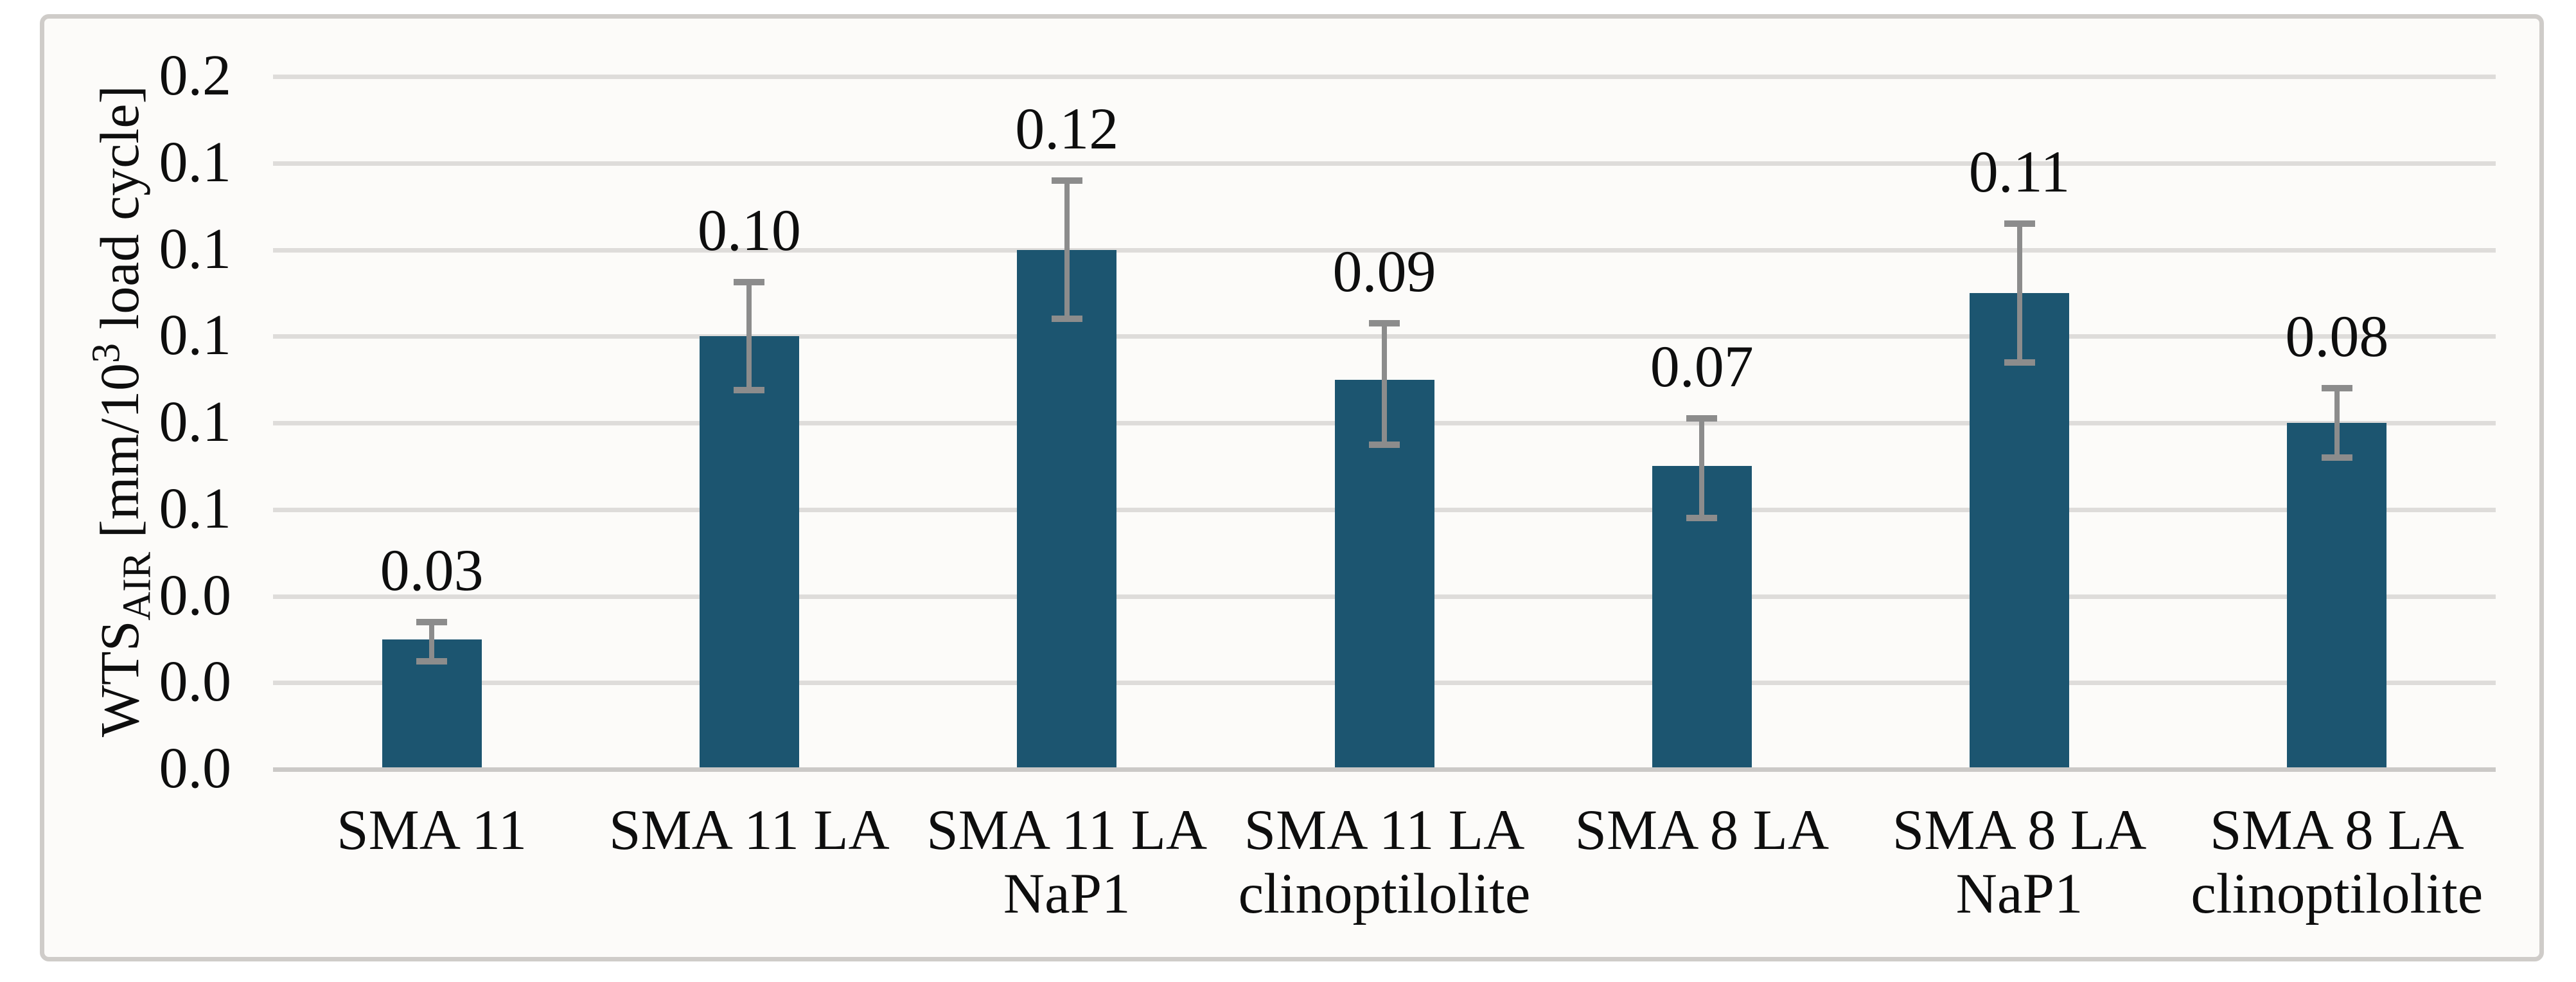  Describe the element at coordinates (2019, 172) in the screenshot. I see `data-label: 0.11` at that location.